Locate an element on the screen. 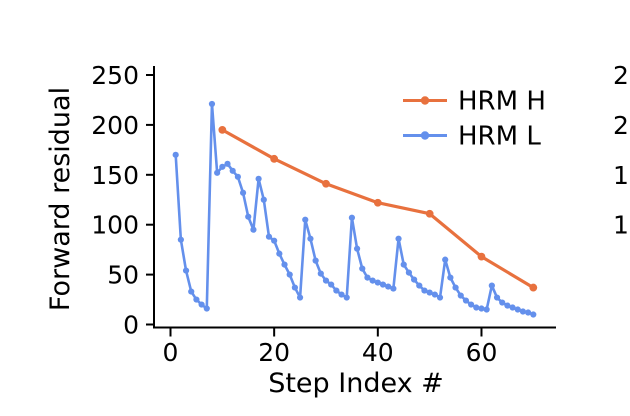 The height and width of the screenshot is (416, 630). legend-label-hrm-l: HRM L is located at coordinates (499, 137).